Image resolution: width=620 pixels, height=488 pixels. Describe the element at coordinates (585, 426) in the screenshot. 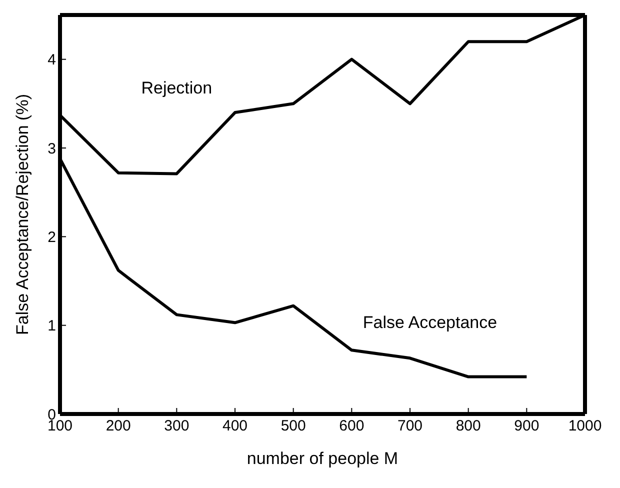

I see `x-tick-label: 1000` at that location.